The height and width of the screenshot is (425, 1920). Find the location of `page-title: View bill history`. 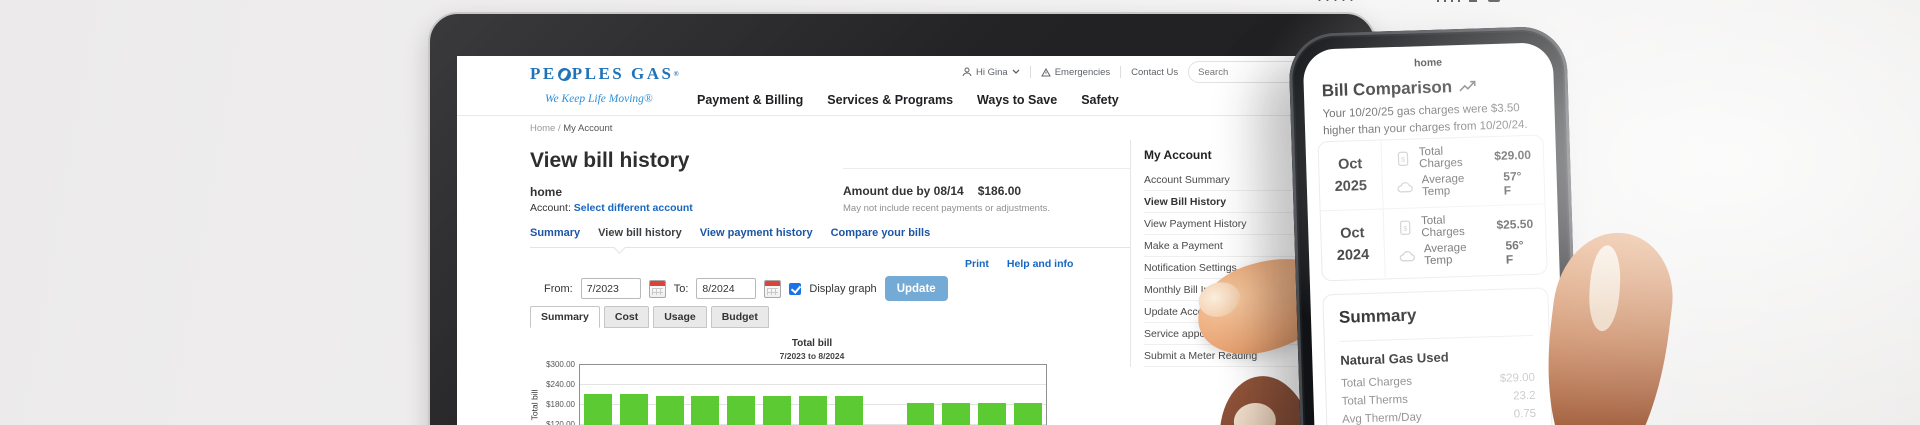

page-title: View bill history is located at coordinates (610, 160).